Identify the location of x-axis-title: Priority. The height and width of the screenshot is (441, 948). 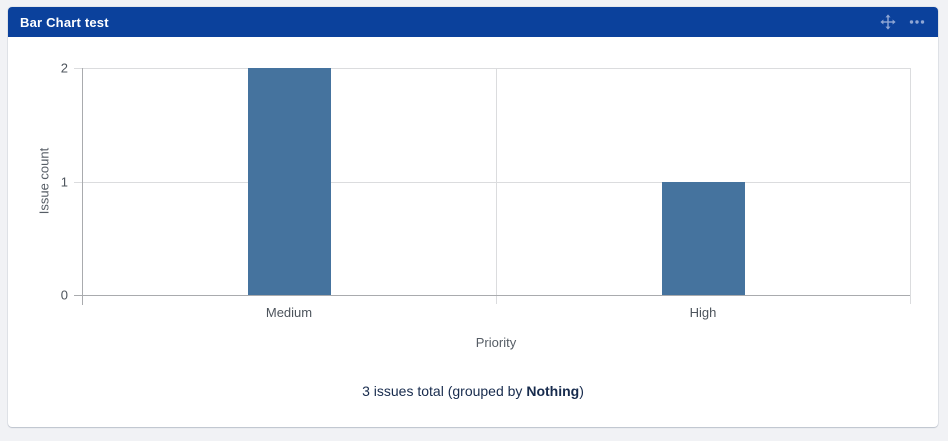
(496, 342).